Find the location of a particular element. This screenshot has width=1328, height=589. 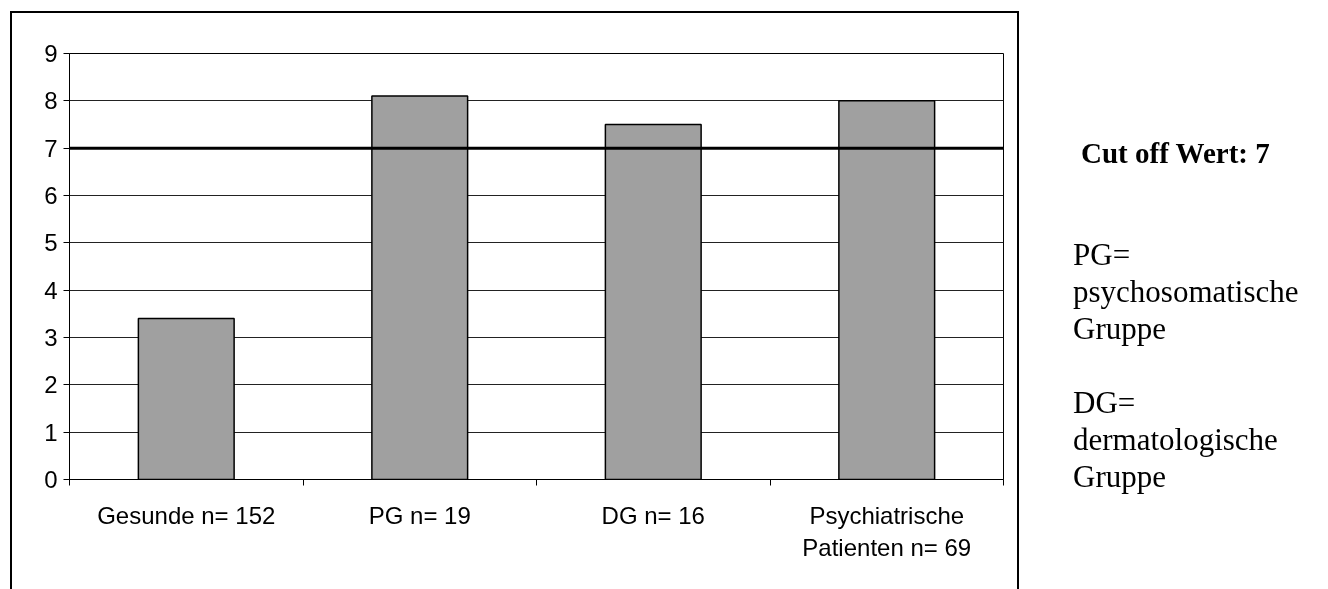

x-tick-label: Gesunde n= 152 is located at coordinates (186, 515).